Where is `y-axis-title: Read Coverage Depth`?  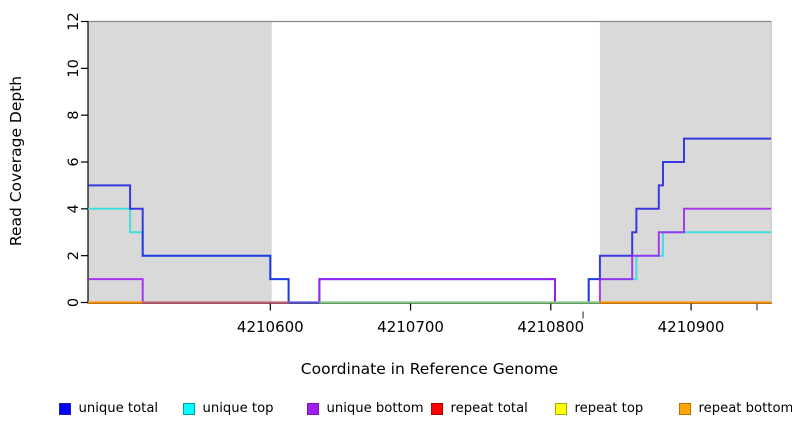
y-axis-title: Read Coverage Depth is located at coordinates (16, 161).